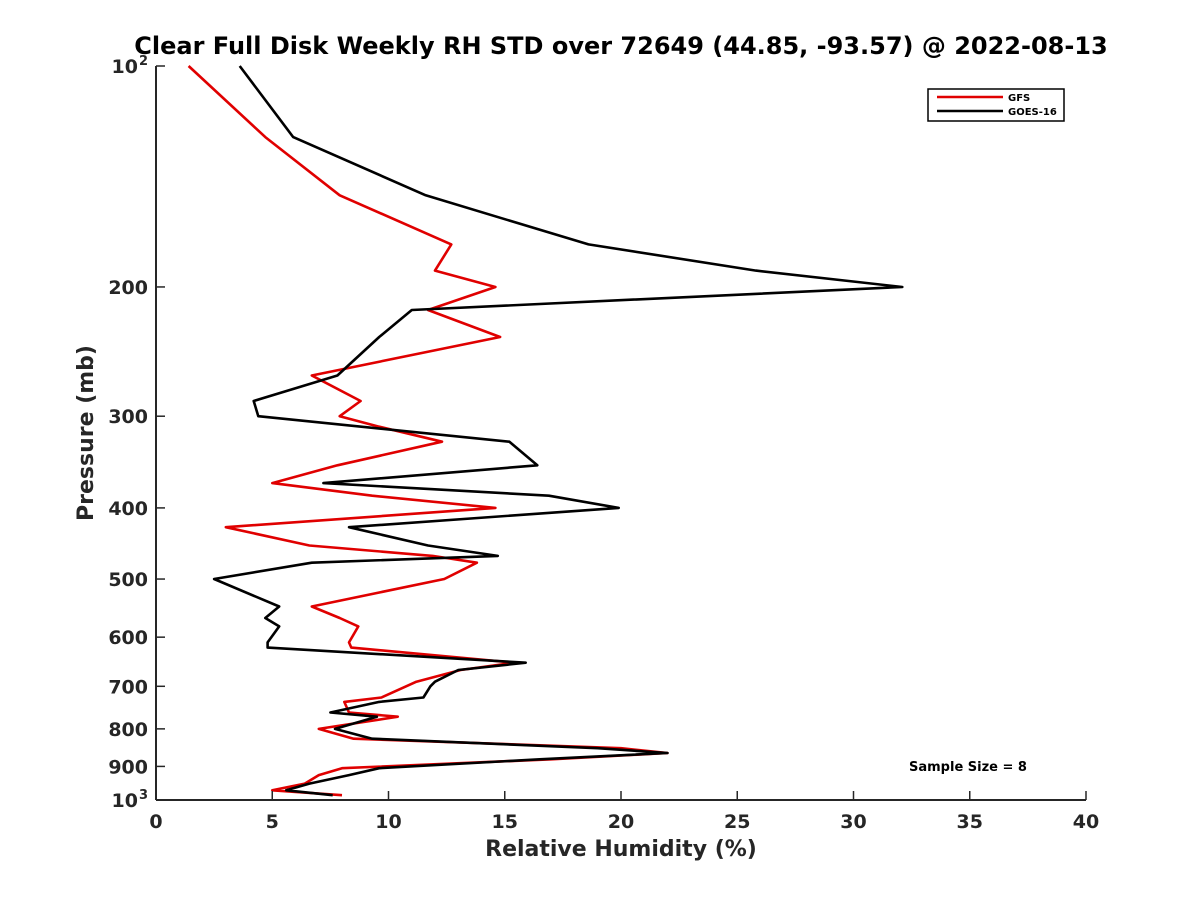  I want to click on legend-label: GOES-16, so click(1032, 112).